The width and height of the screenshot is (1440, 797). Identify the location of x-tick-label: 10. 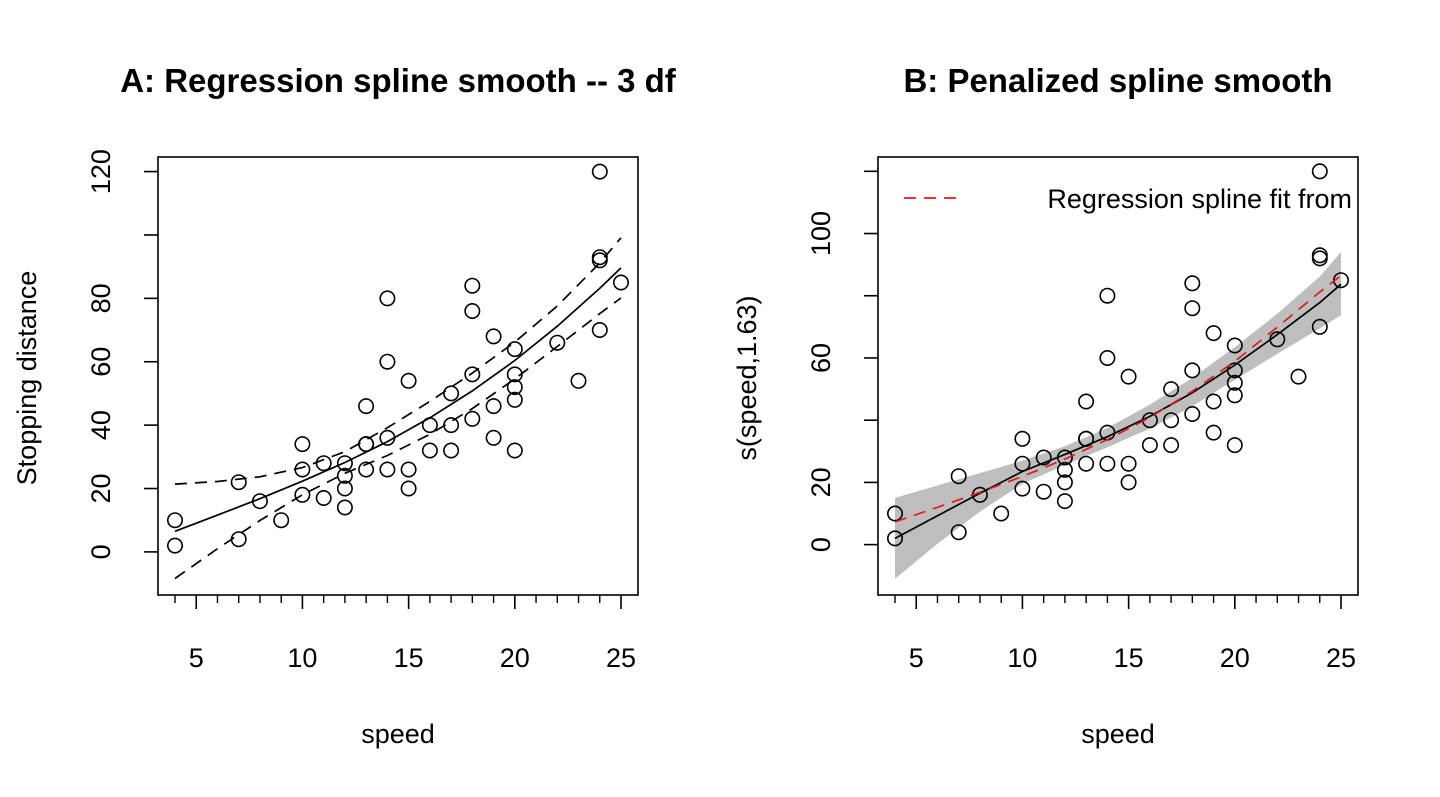
(1022, 658).